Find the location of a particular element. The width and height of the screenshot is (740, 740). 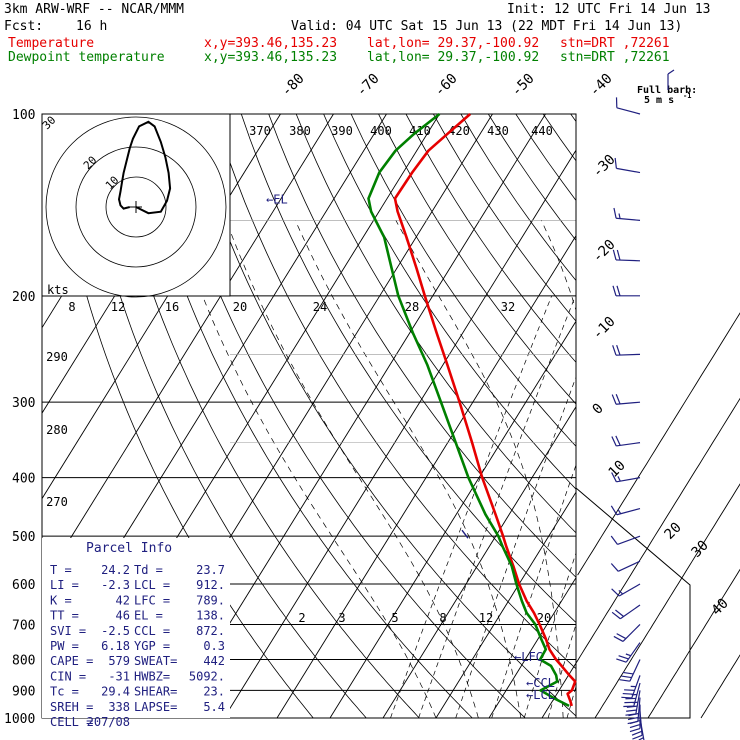

isotherm-label: -50 is located at coordinates (523, 85).